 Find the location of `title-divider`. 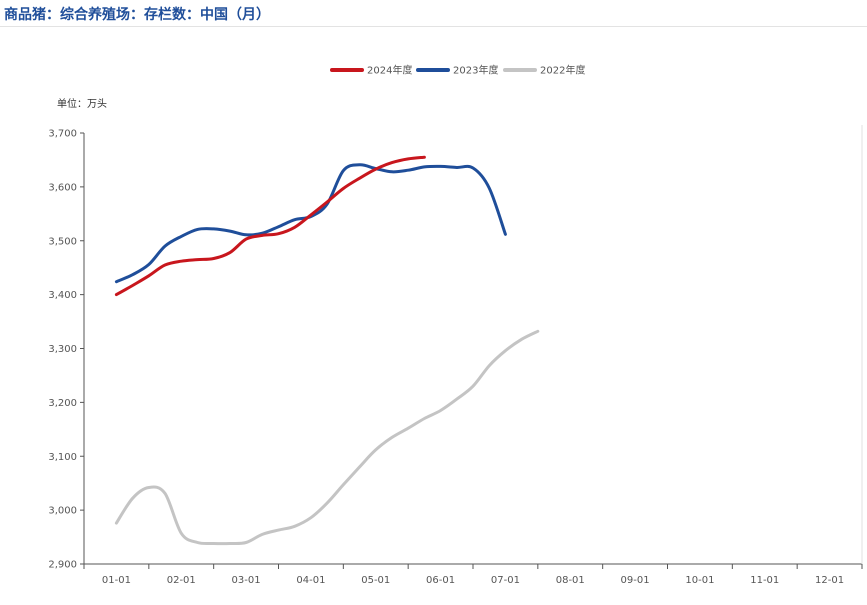

title-divider is located at coordinates (433, 26).